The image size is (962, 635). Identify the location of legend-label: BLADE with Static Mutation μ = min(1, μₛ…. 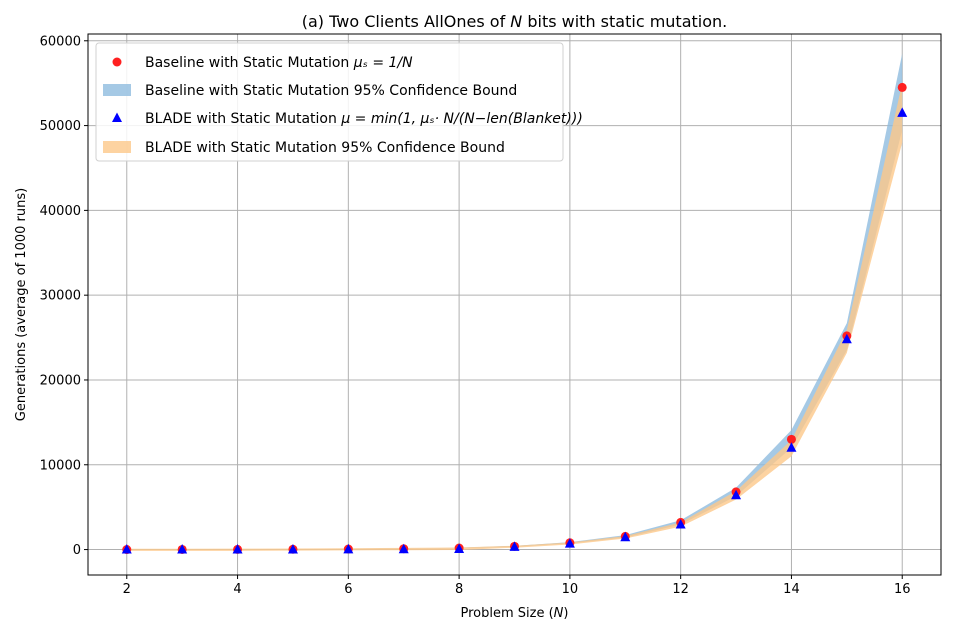
(364, 119).